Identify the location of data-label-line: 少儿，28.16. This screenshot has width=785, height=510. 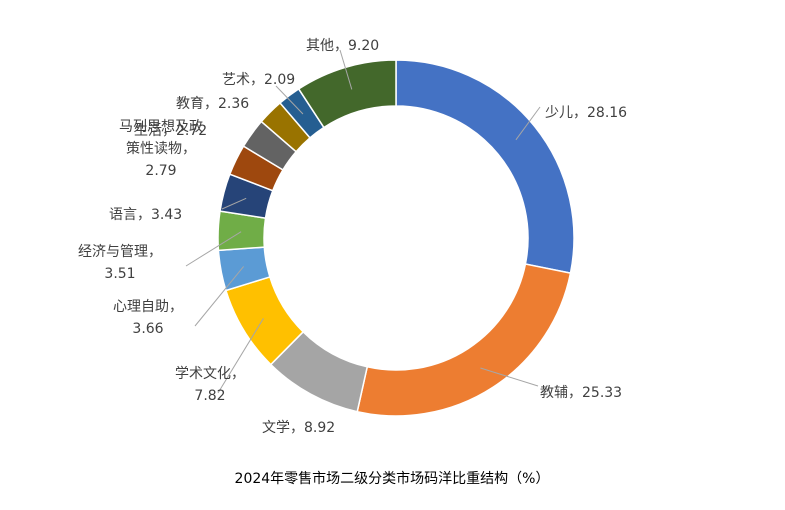
(586, 113).